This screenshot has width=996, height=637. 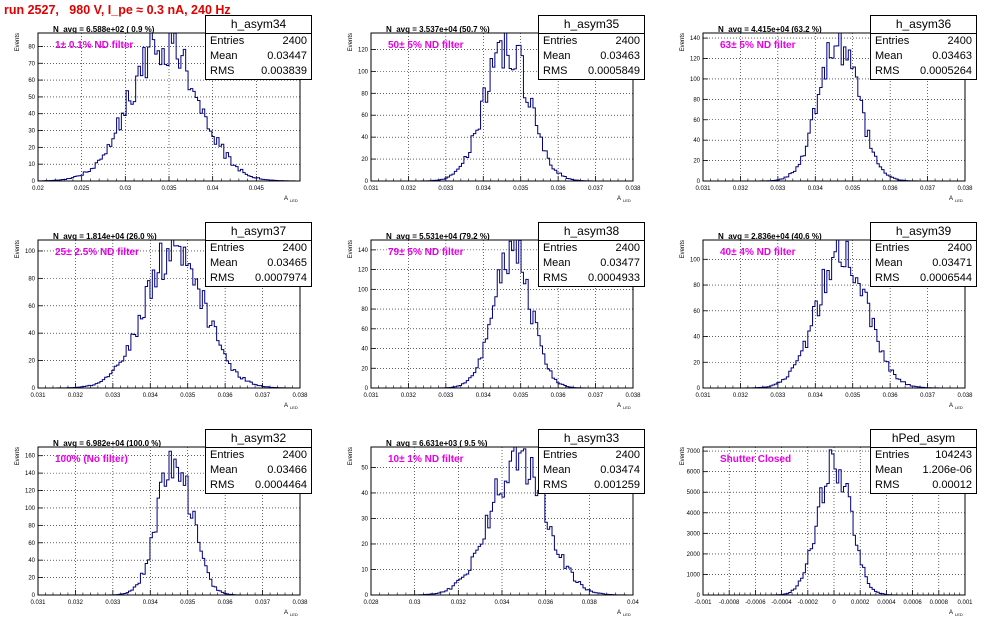 I want to click on y-tick-label: 140, so click(x=695, y=39).